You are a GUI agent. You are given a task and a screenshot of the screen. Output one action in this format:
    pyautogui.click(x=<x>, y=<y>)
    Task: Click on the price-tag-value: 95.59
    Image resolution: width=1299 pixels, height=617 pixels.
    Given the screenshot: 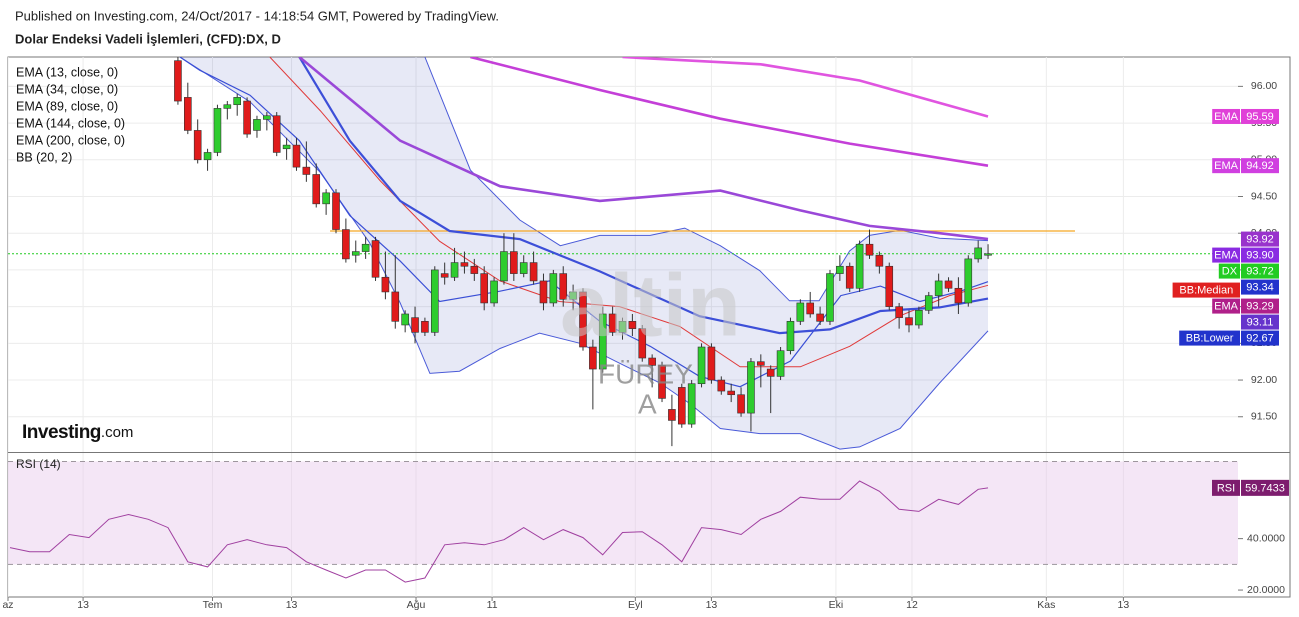 What is the action you would take?
    pyautogui.click(x=1260, y=117)
    